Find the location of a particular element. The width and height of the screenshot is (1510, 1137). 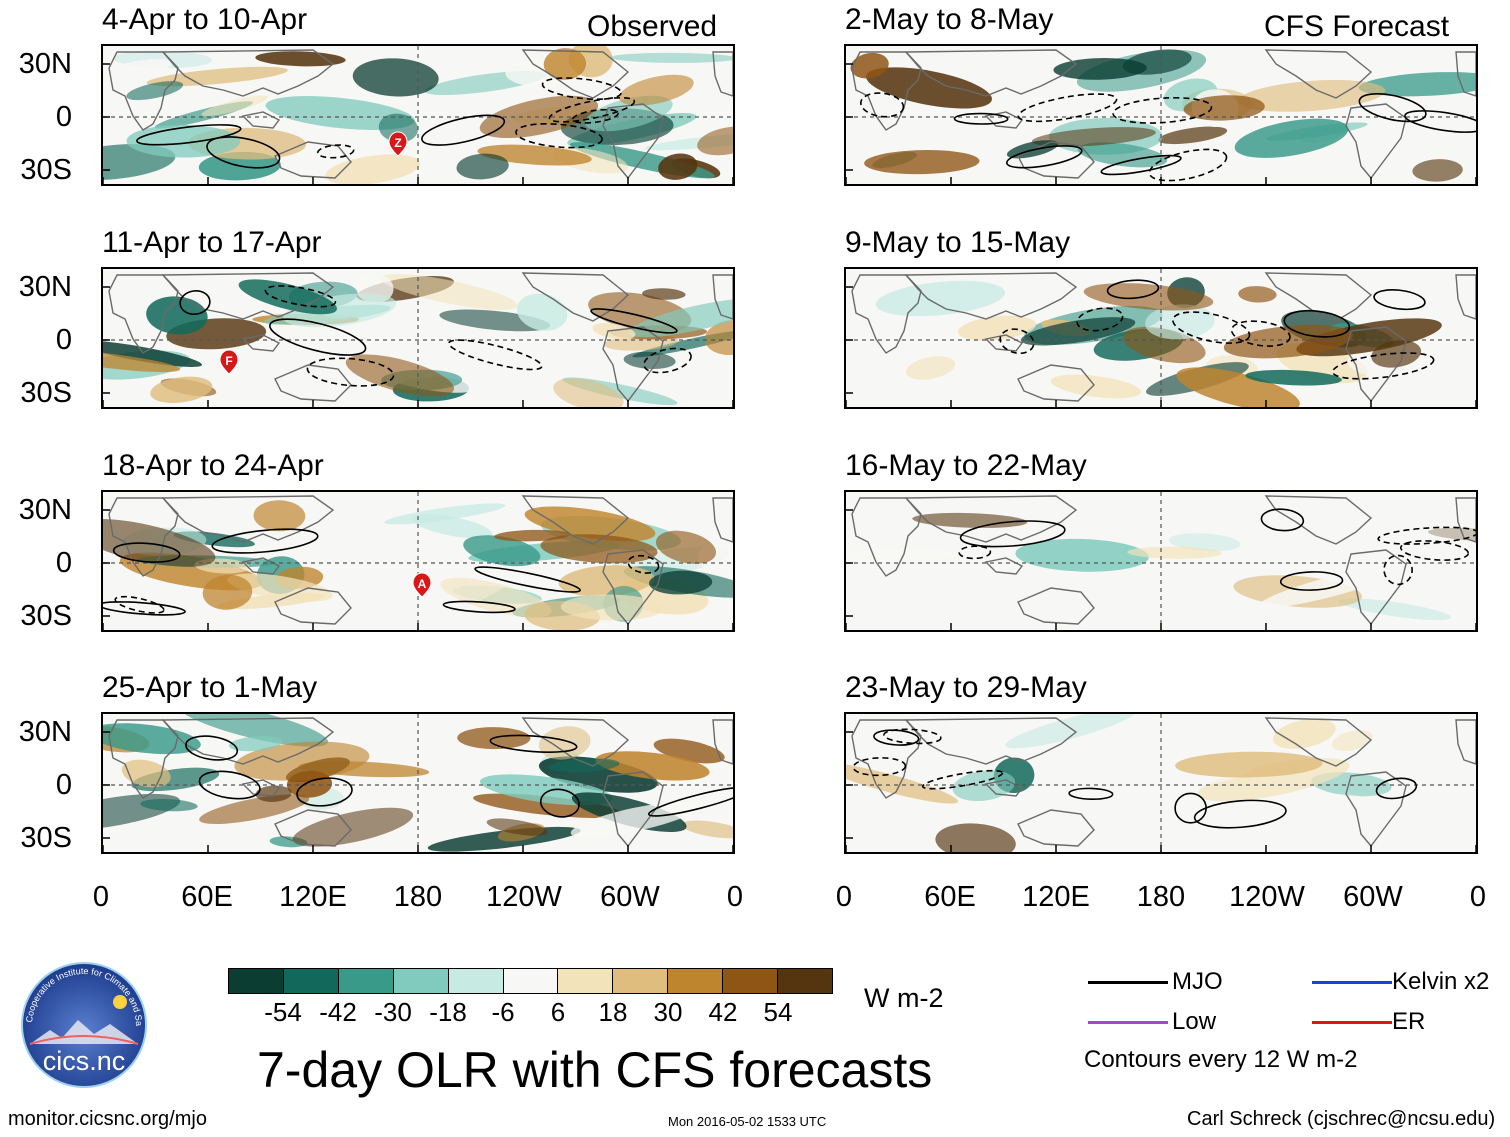

storm-marker-label: A is located at coordinates (422, 584).